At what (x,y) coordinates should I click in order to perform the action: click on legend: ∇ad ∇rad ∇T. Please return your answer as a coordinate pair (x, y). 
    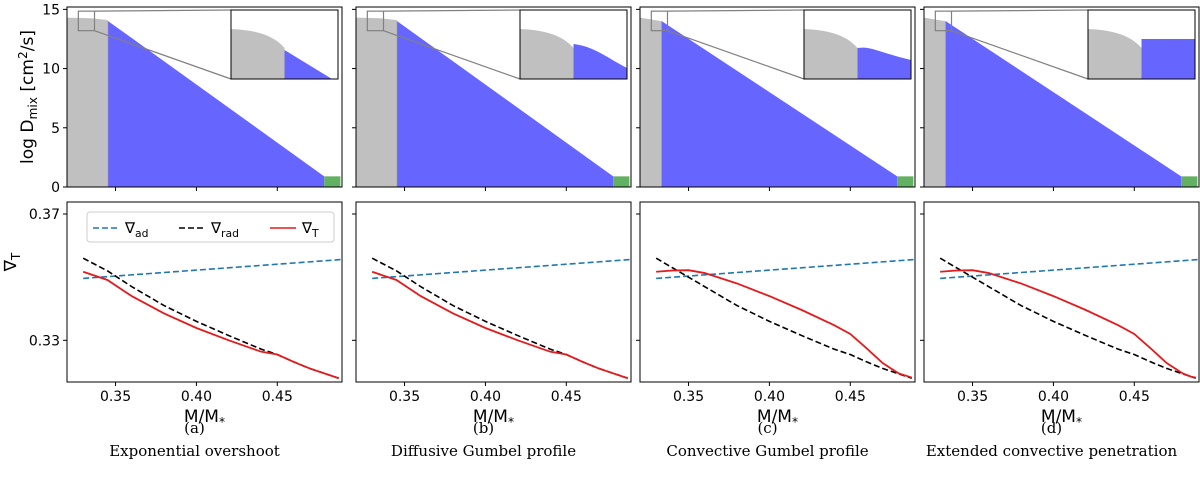
    Looking at the image, I should click on (210, 227).